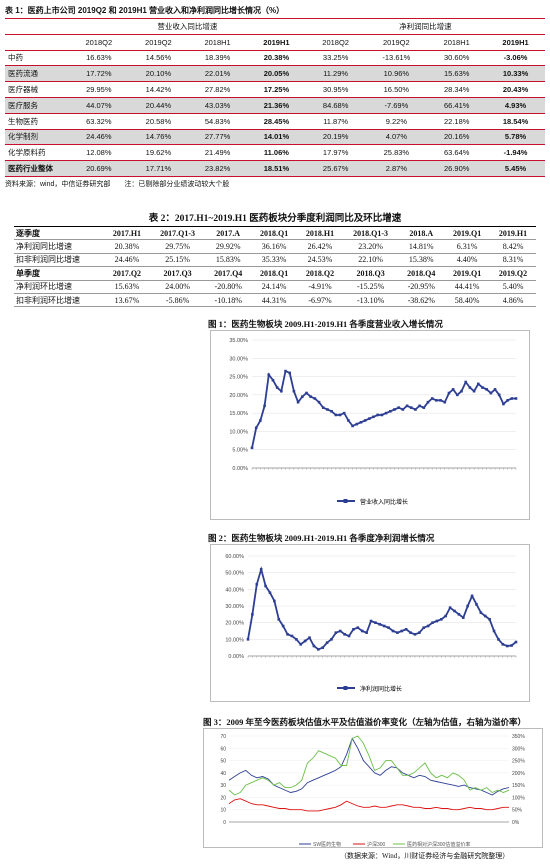 Image resolution: width=550 pixels, height=864 pixels. I want to click on fig1-y-tick: 10.00%, so click(238, 432).